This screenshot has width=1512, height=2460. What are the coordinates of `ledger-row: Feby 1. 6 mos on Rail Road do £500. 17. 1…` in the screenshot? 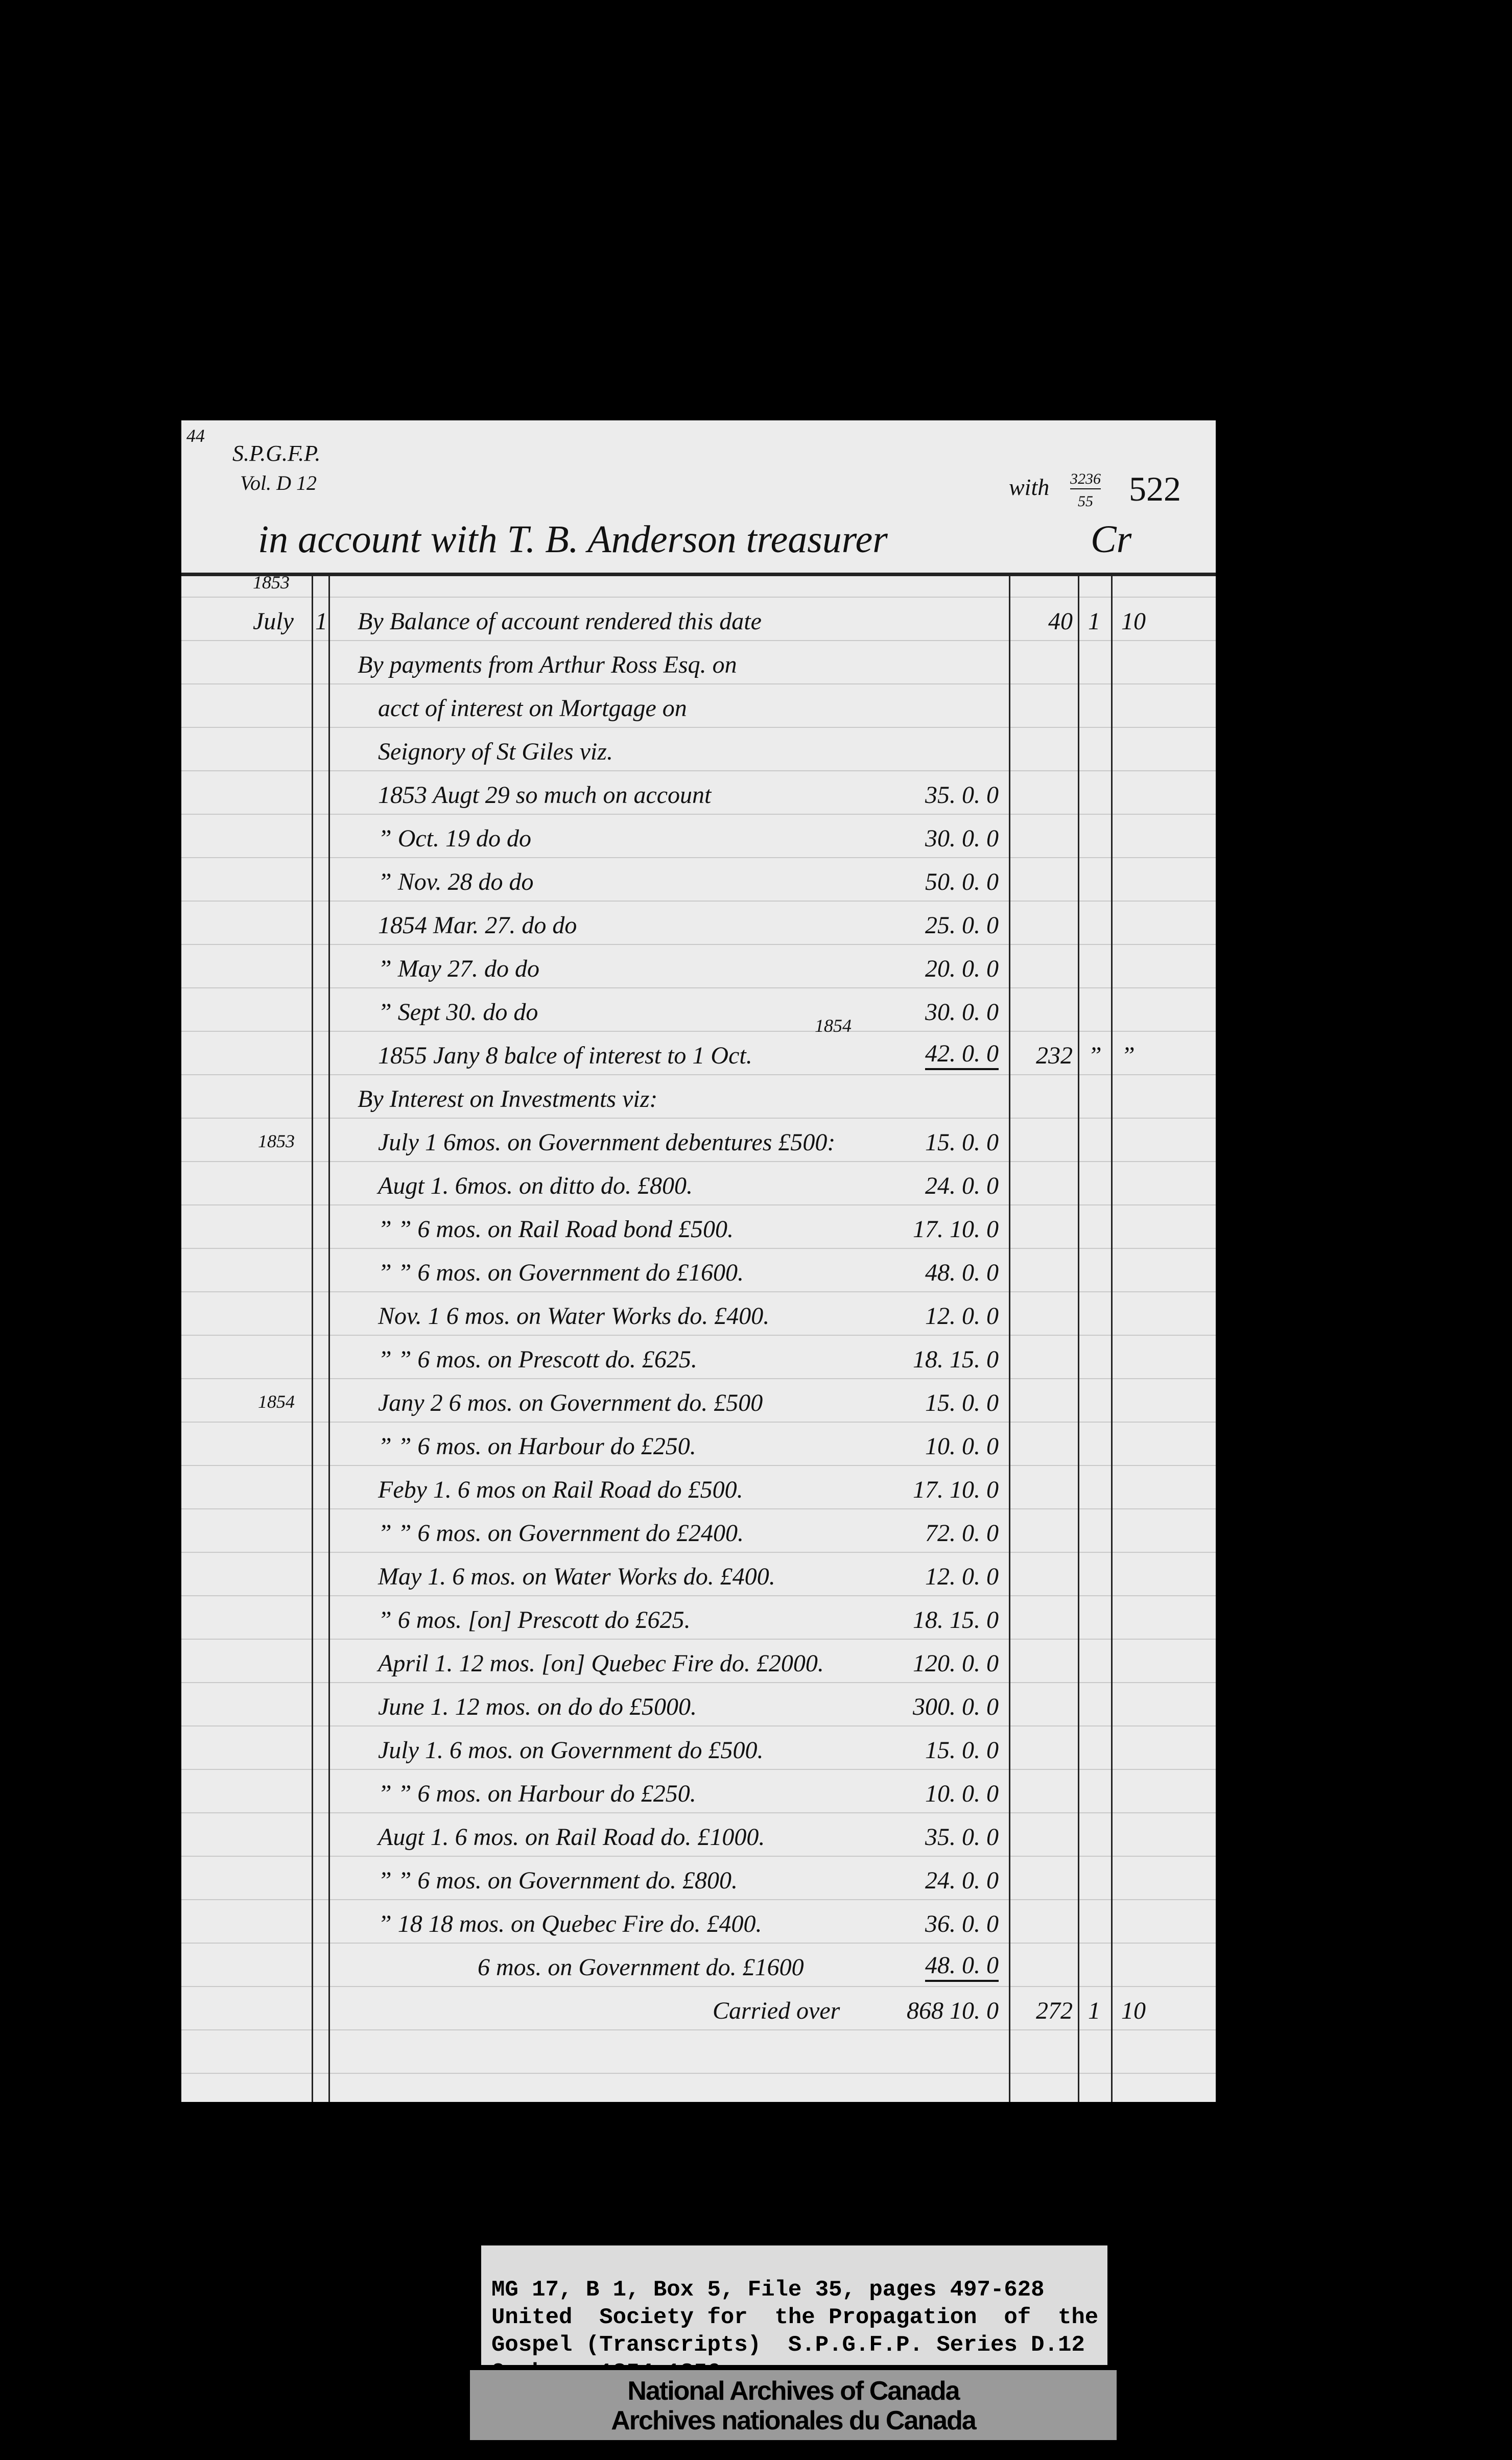 It's located at (698, 1486).